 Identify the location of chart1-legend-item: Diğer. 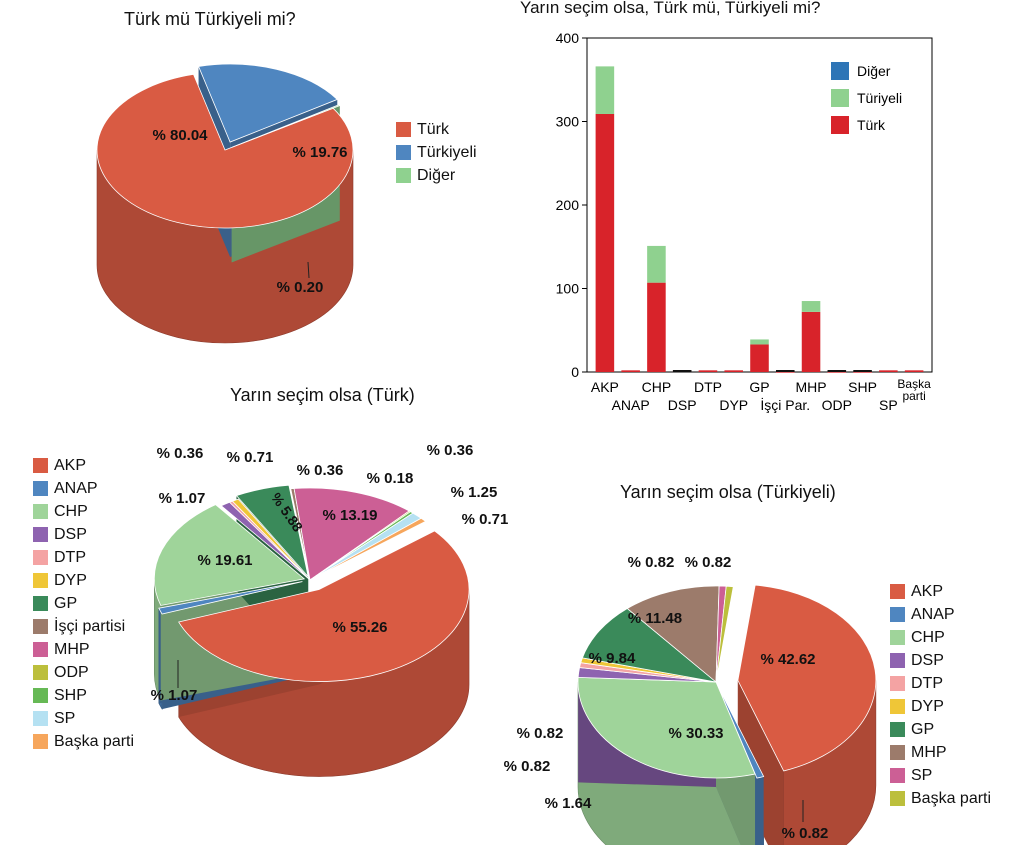
(436, 175).